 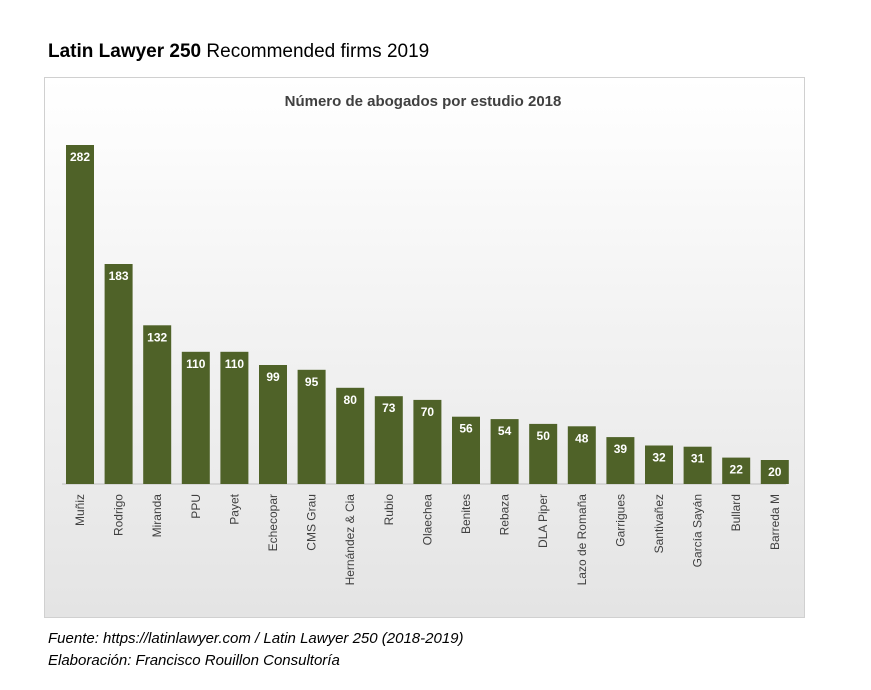 What do you see at coordinates (582, 540) in the screenshot?
I see `category-label: Lazo de Romaña` at bounding box center [582, 540].